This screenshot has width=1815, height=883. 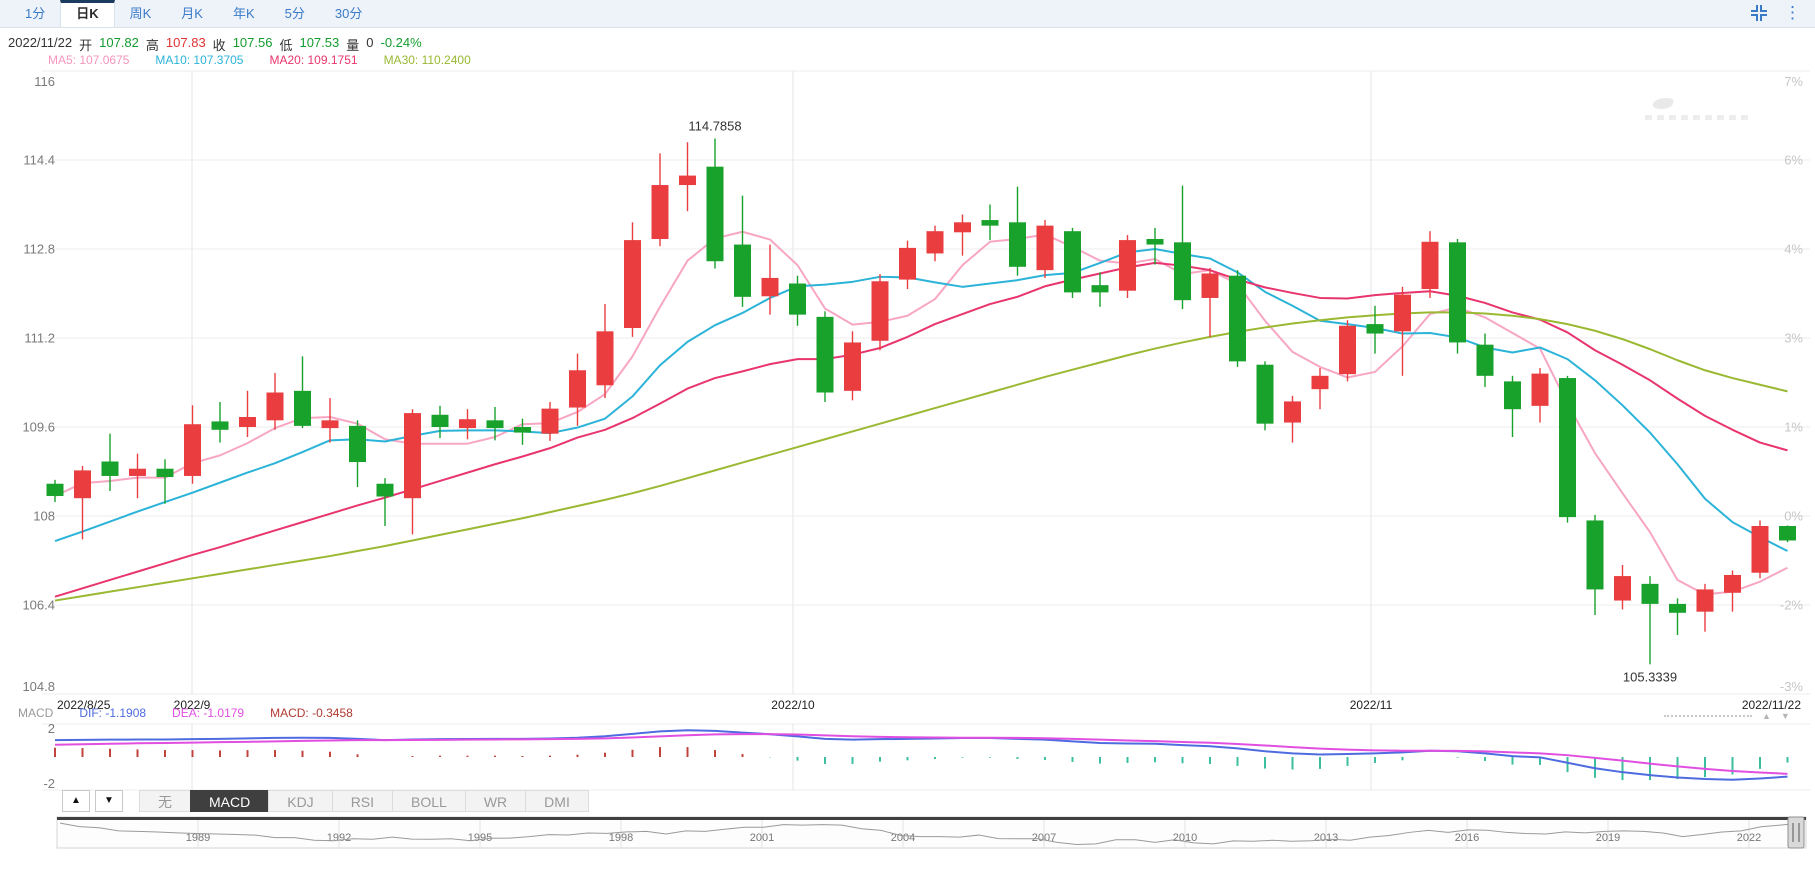 What do you see at coordinates (1044, 838) in the screenshot?
I see `svg-text: 2007` at bounding box center [1044, 838].